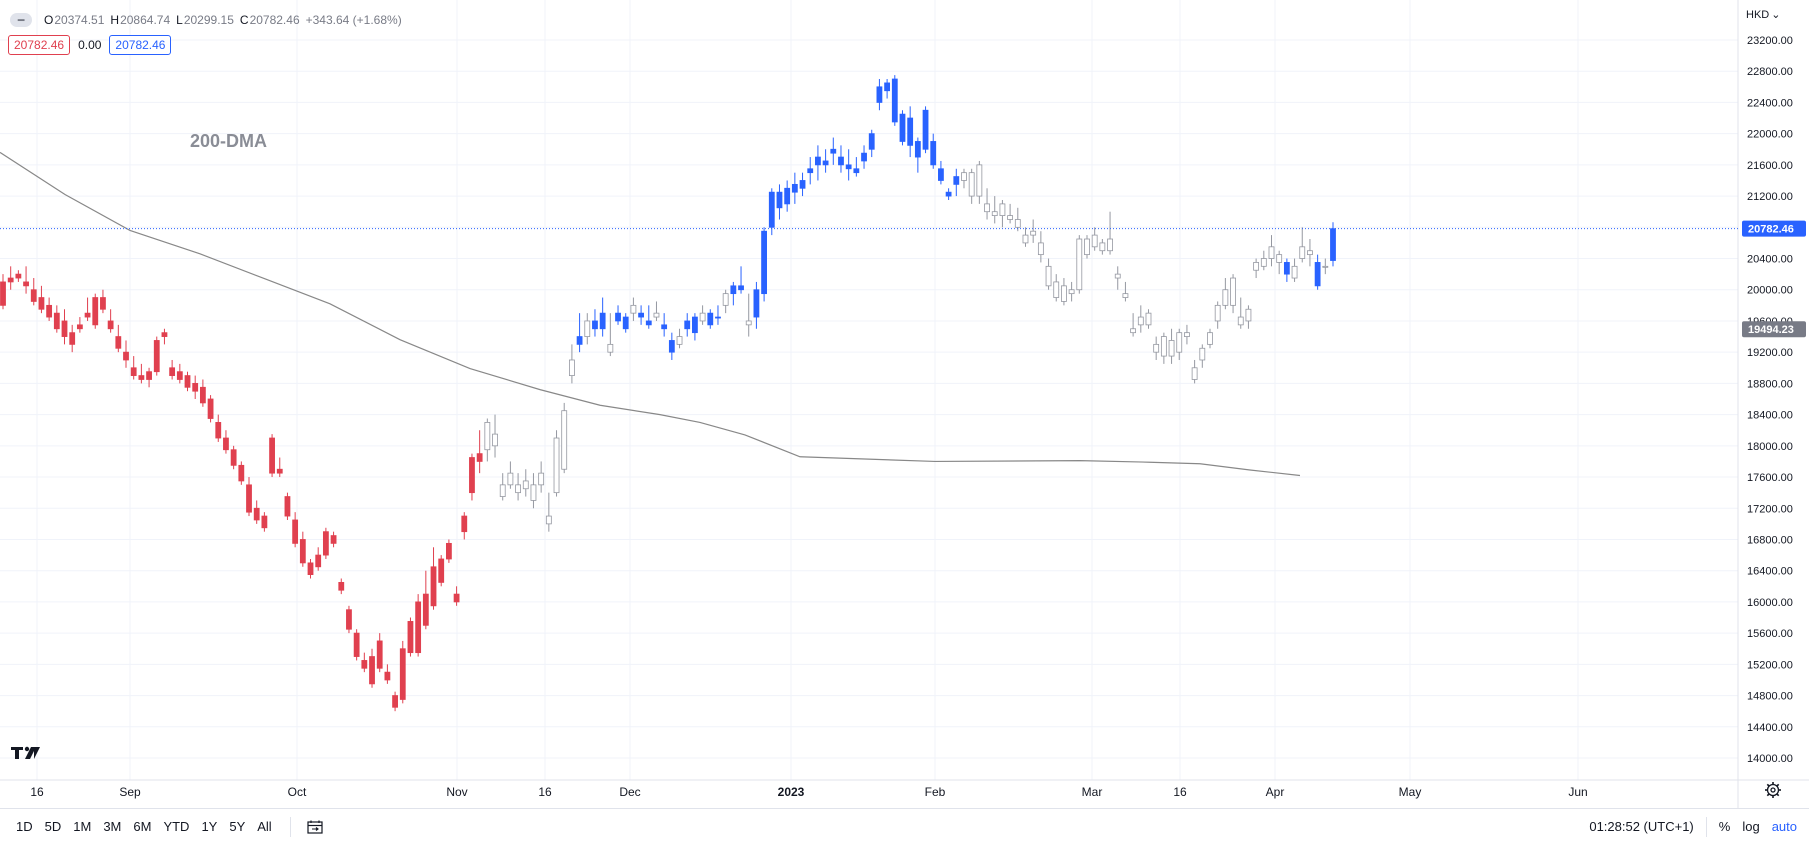 The image size is (1809, 844). Describe the element at coordinates (1784, 826) in the screenshot. I see `auto-scale-toggle: auto` at that location.